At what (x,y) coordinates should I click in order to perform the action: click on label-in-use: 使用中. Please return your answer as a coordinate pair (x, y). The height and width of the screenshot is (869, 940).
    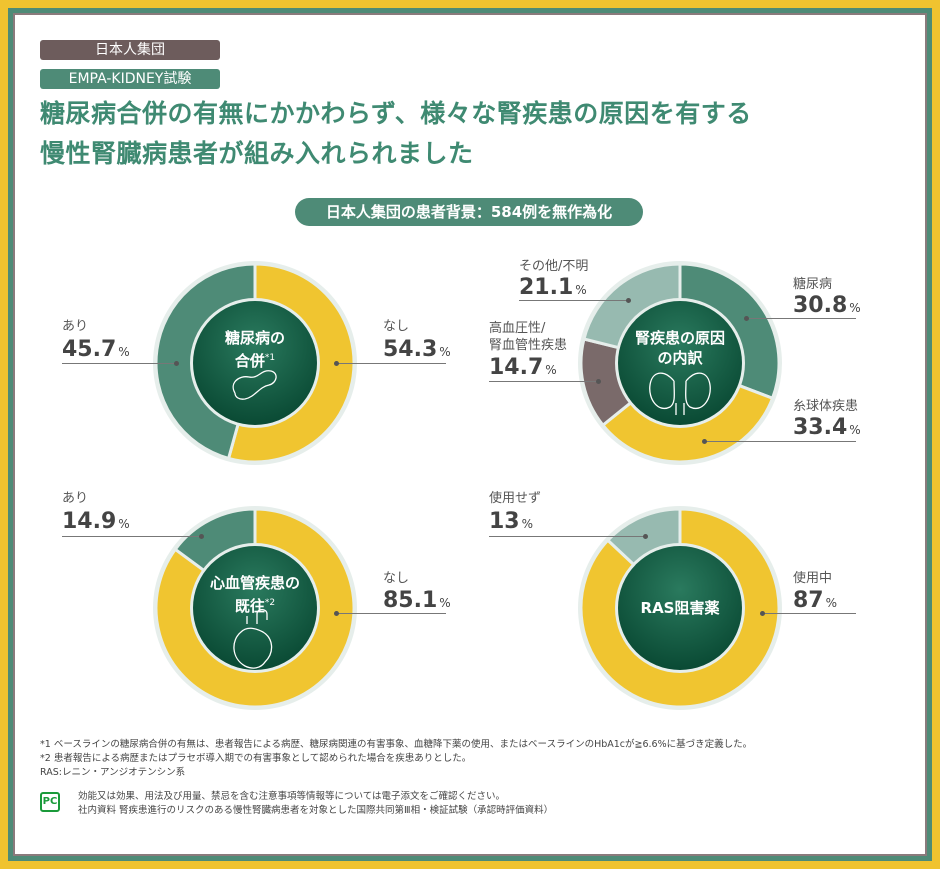
    Looking at the image, I should click on (813, 578).